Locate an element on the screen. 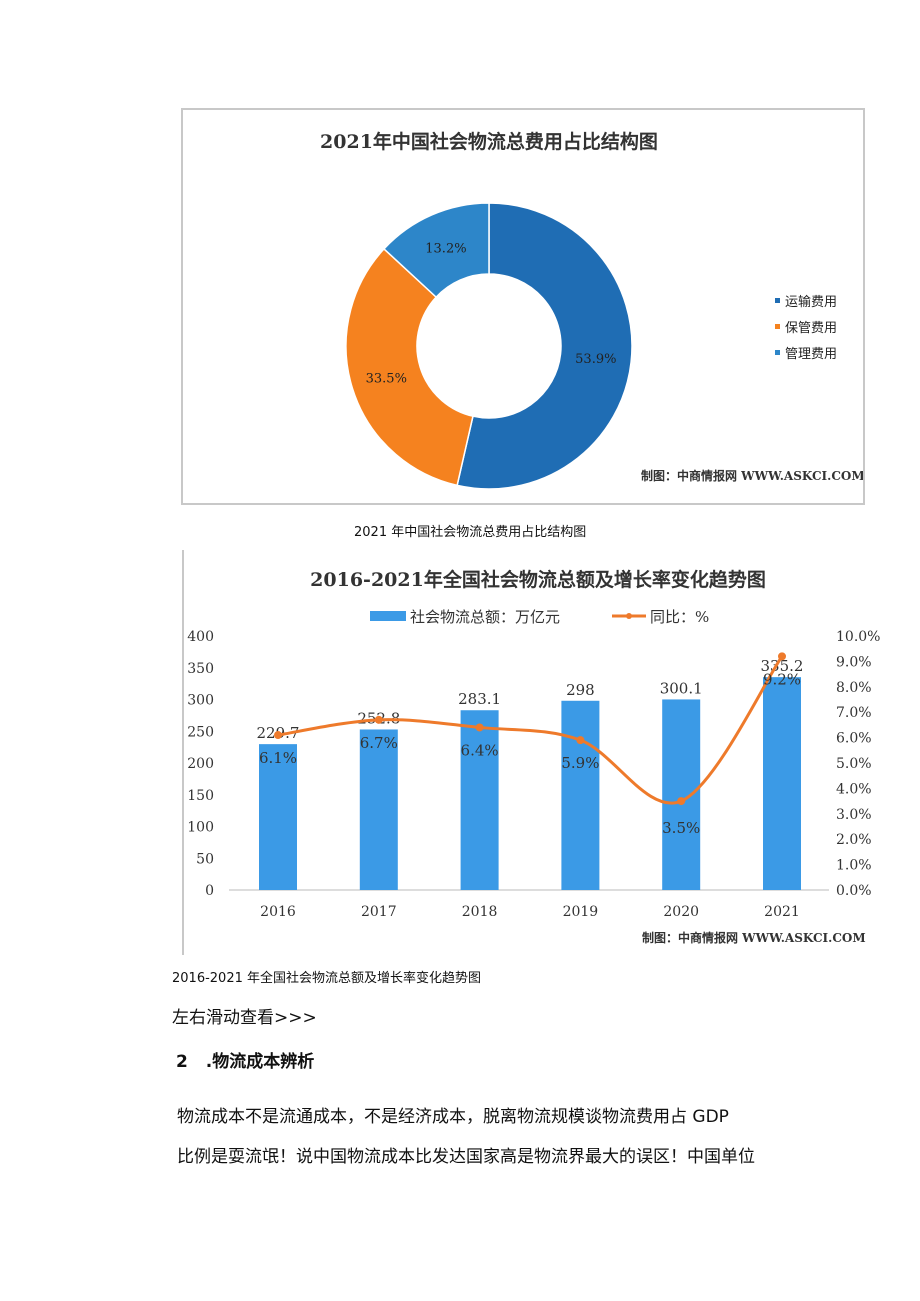 The image size is (920, 1301). bar-value-label: 335.2 is located at coordinates (782, 666).